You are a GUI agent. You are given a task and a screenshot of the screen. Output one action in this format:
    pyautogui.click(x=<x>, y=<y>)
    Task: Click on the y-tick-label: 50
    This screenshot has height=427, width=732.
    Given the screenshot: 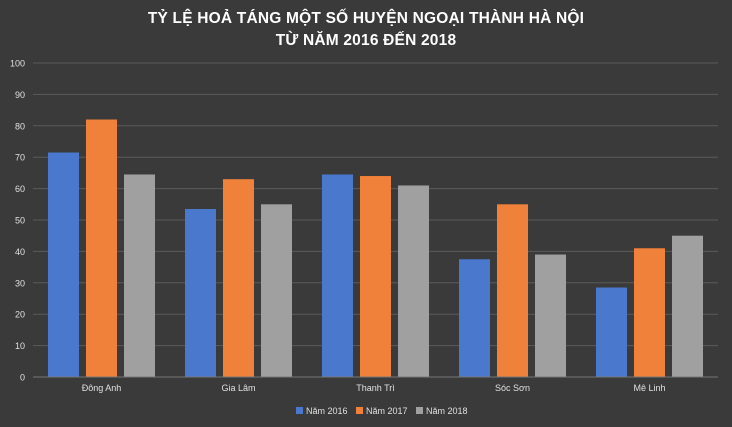 What is the action you would take?
    pyautogui.click(x=20, y=221)
    